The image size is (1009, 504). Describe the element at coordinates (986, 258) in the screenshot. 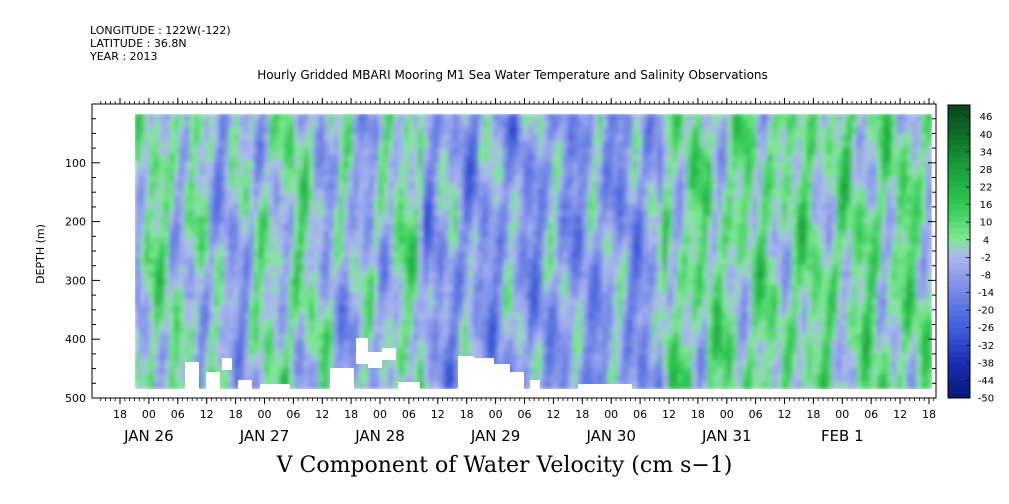

I see `colorbar-label: -2` at that location.